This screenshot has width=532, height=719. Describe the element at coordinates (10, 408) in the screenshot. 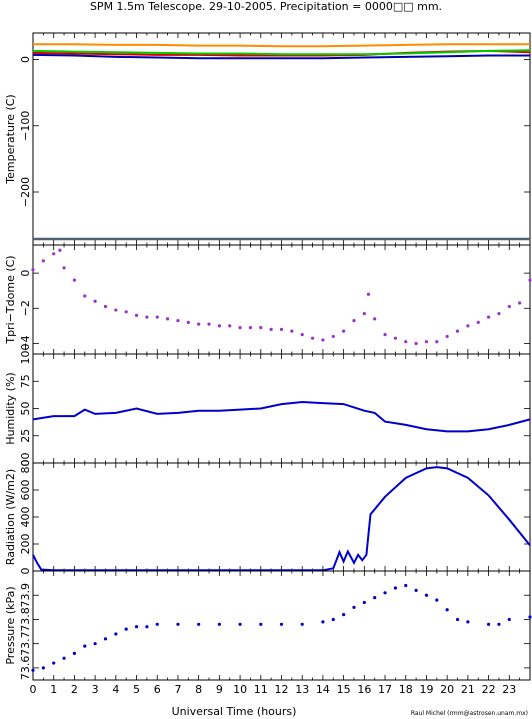

I see `humidity-y-label: Humidity (%)` at that location.